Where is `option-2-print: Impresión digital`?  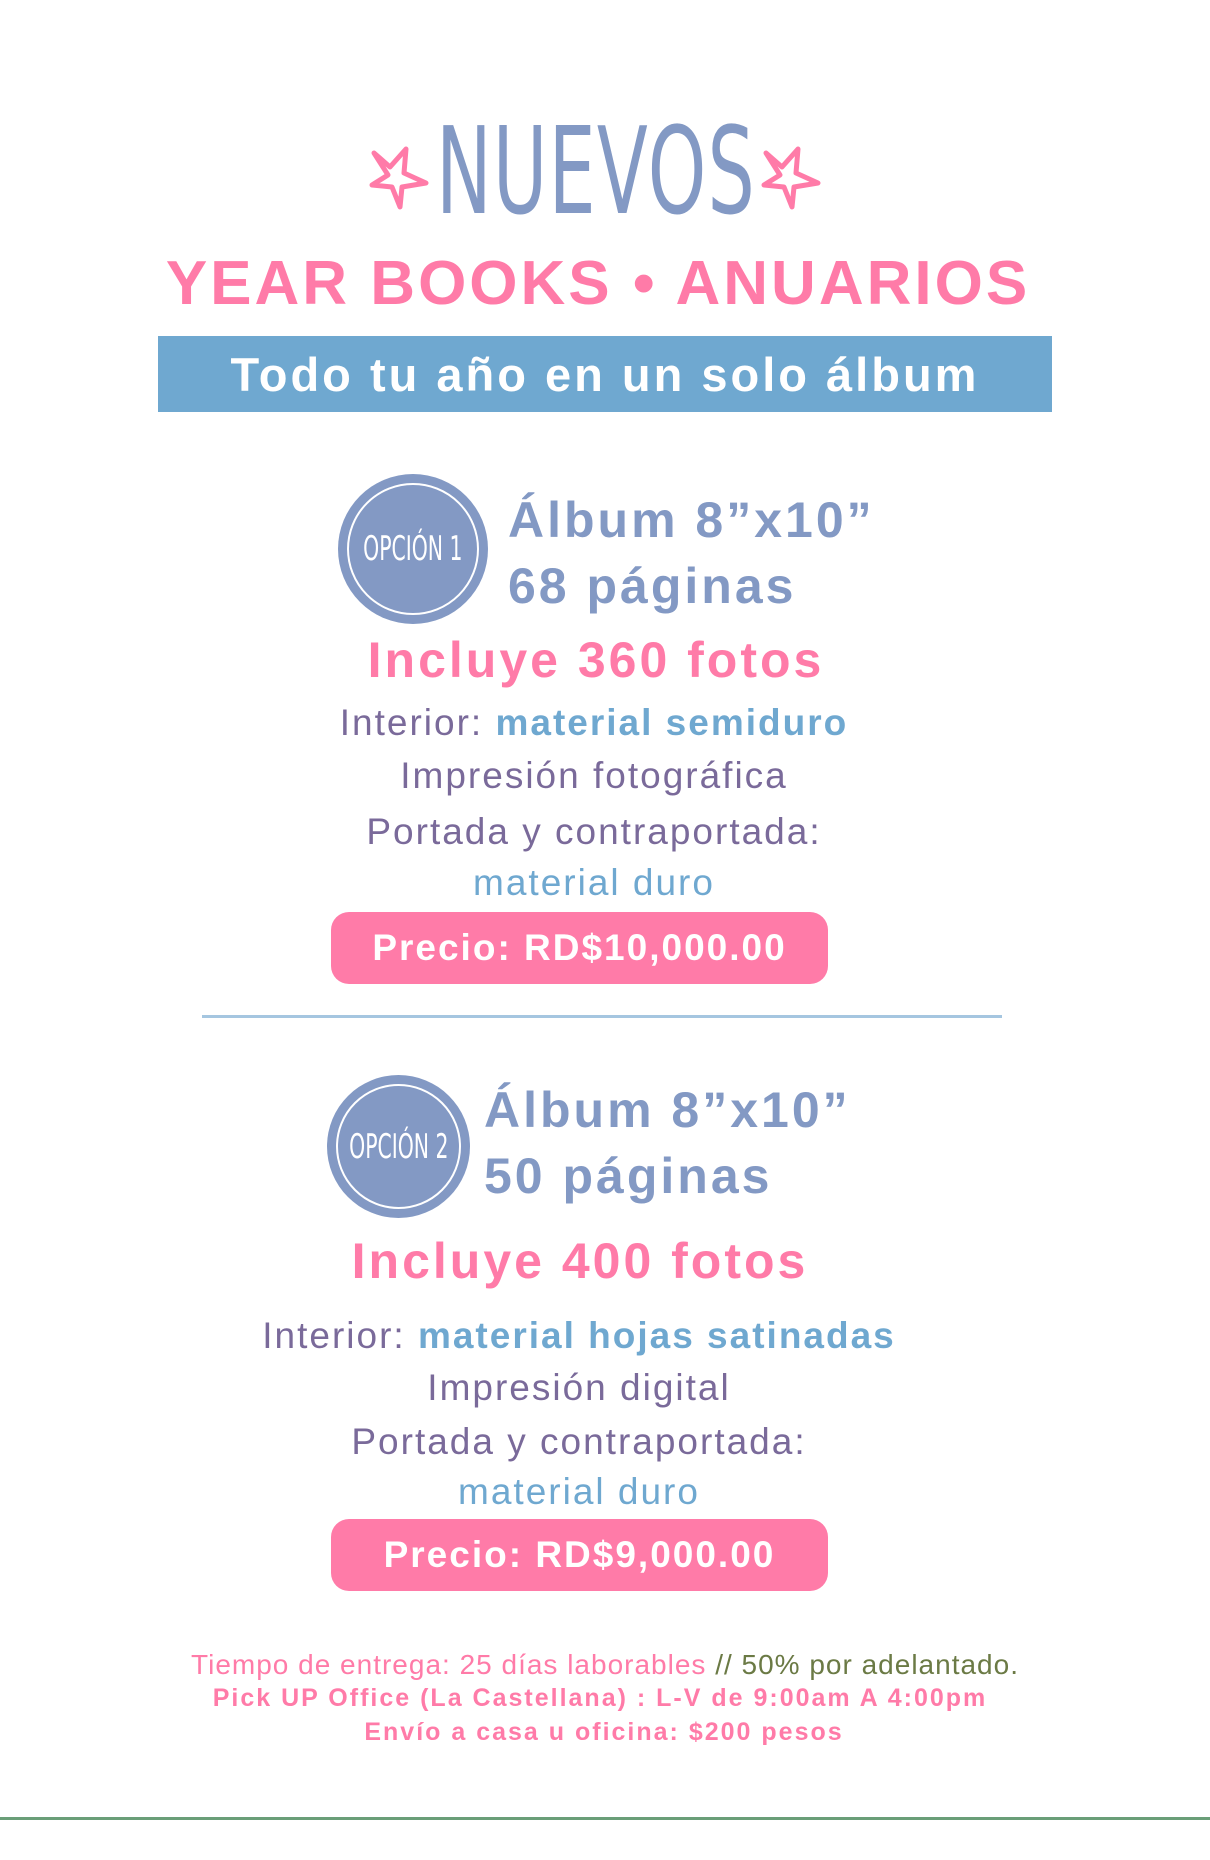 option-2-print: Impresión digital is located at coordinates (579, 1387).